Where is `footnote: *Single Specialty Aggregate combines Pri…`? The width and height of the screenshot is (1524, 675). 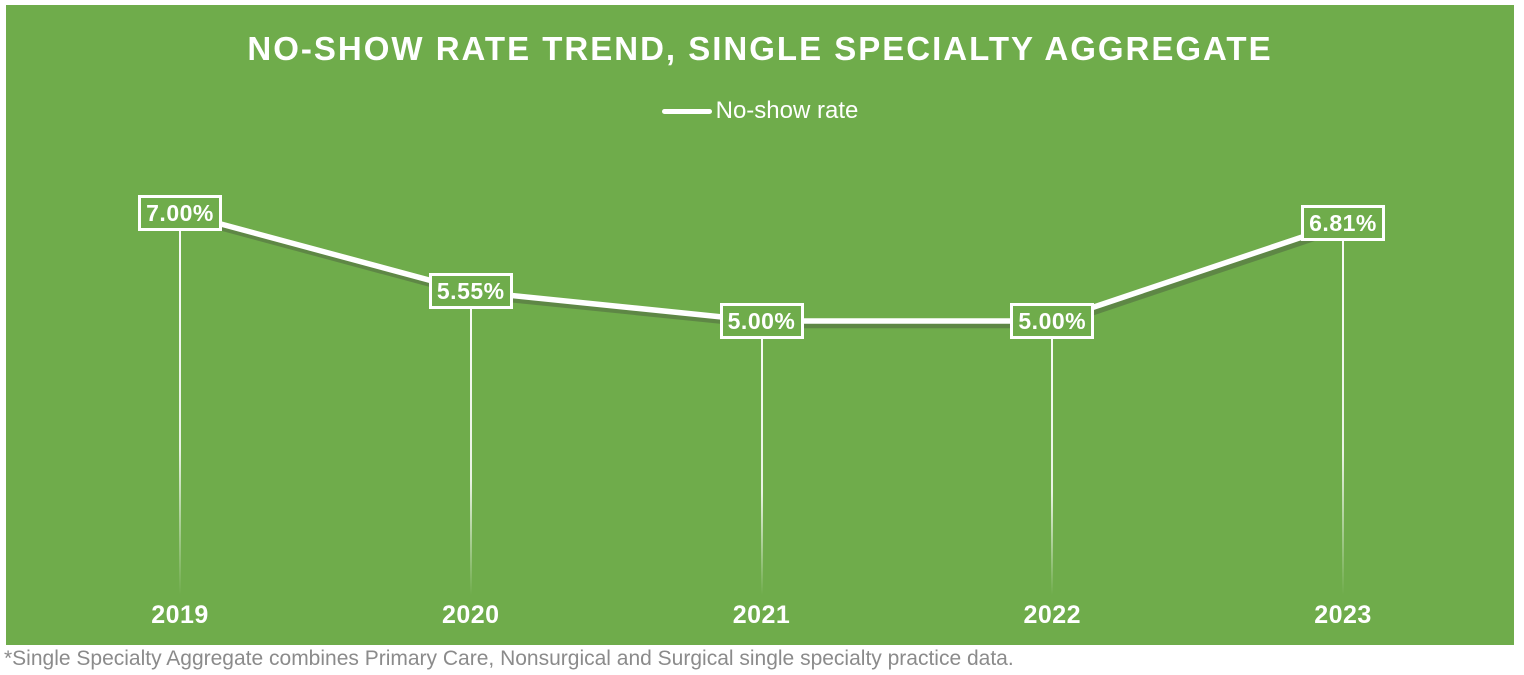 footnote: *Single Specialty Aggregate combines Pri… is located at coordinates (509, 658).